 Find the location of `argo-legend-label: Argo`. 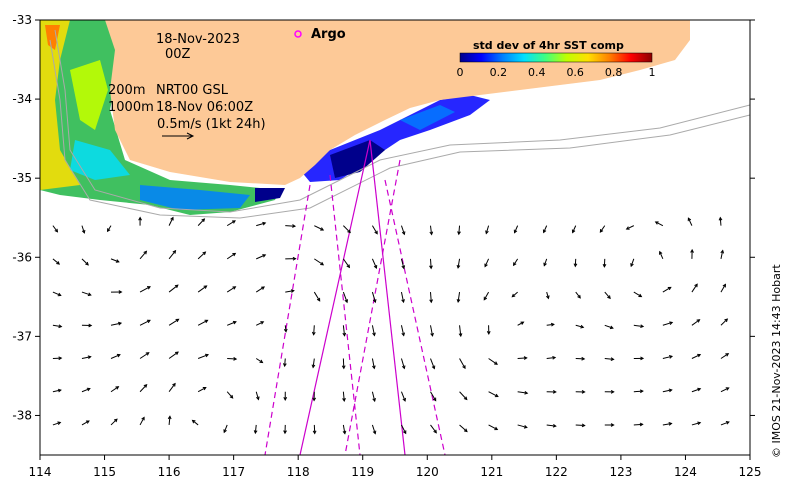

argo-legend-label: Argo is located at coordinates (328, 34).